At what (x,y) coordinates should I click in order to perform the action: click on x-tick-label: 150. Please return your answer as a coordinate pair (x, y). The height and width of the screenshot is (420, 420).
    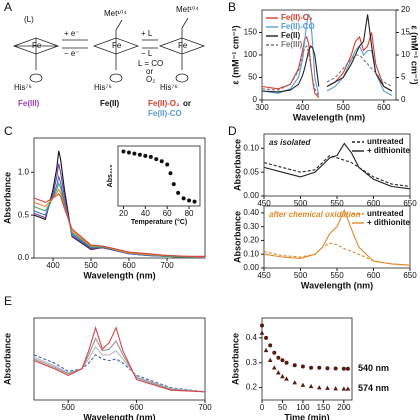
    Looking at the image, I should click on (324, 407).